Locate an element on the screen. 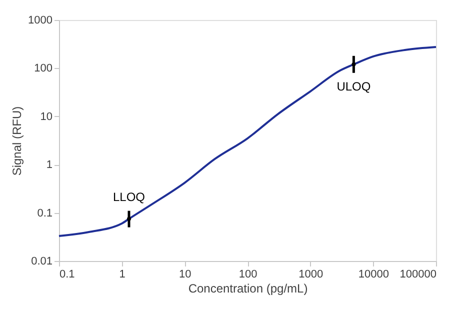 This screenshot has width=467, height=314. x-axis-title: Concentration (pg/mL) is located at coordinates (248, 289).